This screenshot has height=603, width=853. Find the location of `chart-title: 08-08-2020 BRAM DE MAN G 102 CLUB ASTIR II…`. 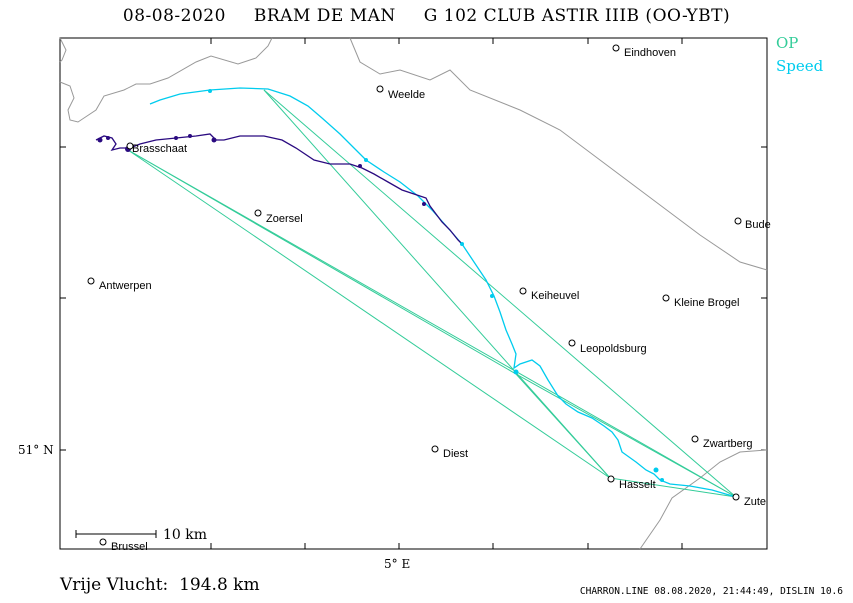

chart-title: 08-08-2020 BRAM DE MAN G 102 CLUB ASTIR II… is located at coordinates (426, 16).